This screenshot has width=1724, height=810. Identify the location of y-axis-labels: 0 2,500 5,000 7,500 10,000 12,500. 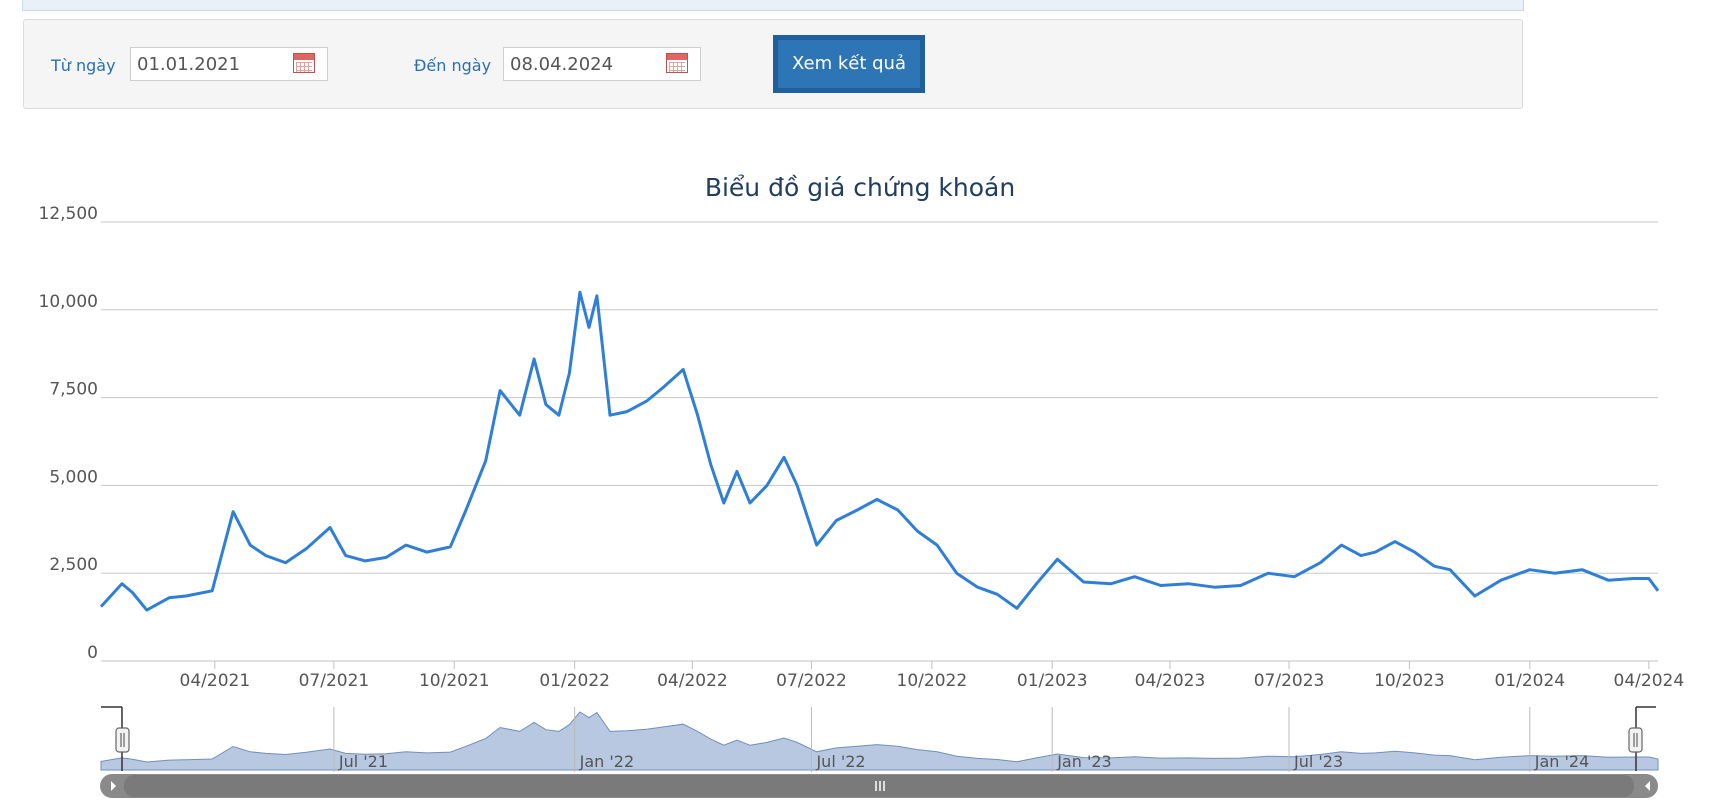
(68, 433).